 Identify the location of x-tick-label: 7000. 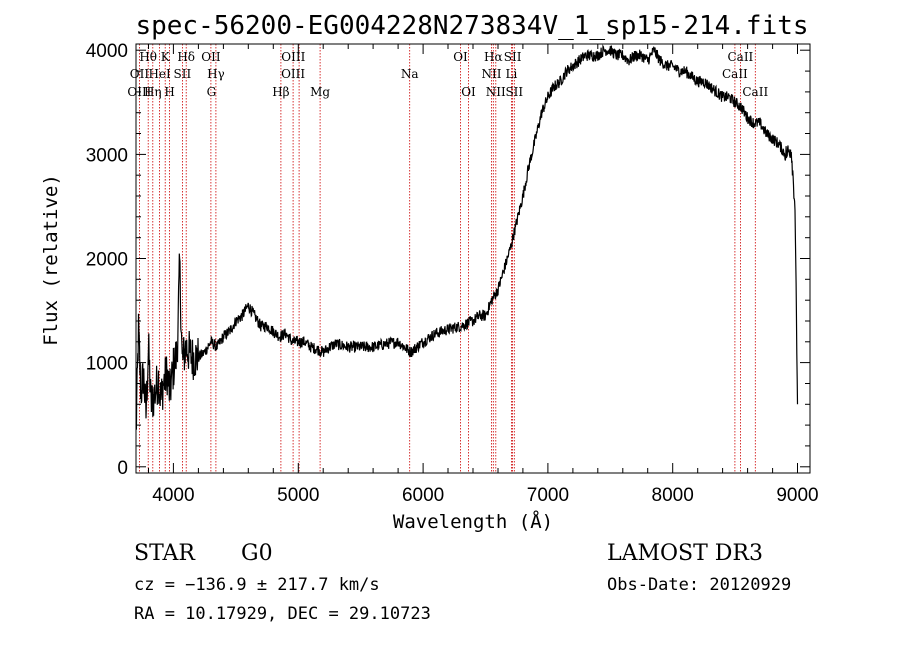
(548, 495).